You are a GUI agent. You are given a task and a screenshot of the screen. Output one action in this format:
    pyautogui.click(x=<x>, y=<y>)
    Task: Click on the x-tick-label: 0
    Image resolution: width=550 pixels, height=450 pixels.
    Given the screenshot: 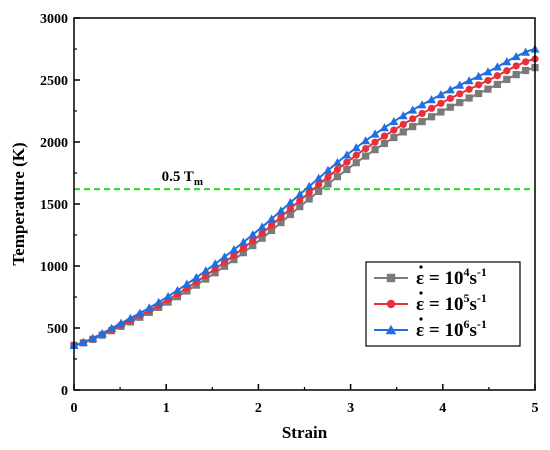 What is the action you would take?
    pyautogui.click(x=74, y=408)
    